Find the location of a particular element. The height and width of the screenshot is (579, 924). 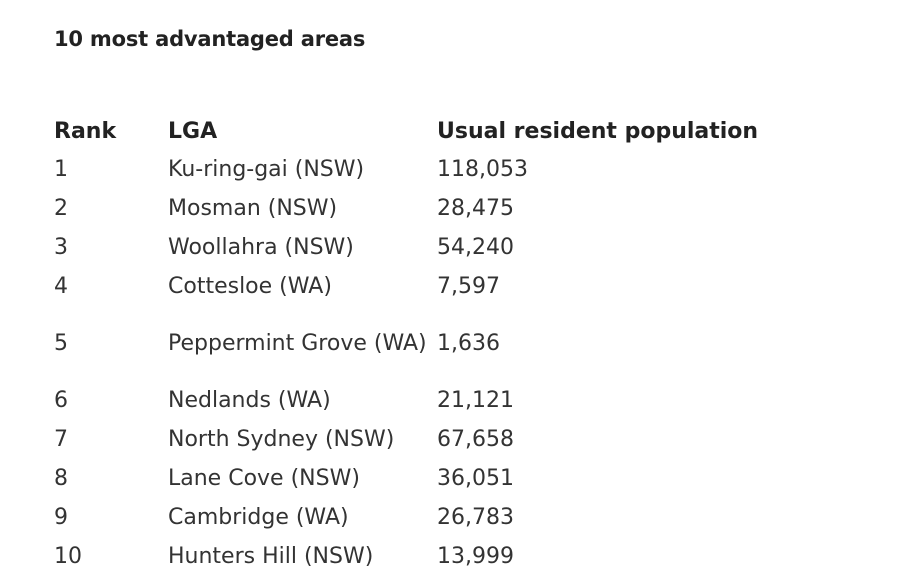

rank-cell: 2 is located at coordinates (61, 208).